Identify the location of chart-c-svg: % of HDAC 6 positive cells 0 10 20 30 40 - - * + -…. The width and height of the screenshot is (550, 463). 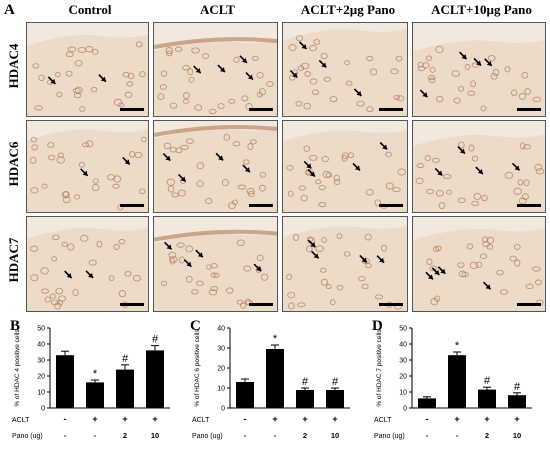
(271, 383).